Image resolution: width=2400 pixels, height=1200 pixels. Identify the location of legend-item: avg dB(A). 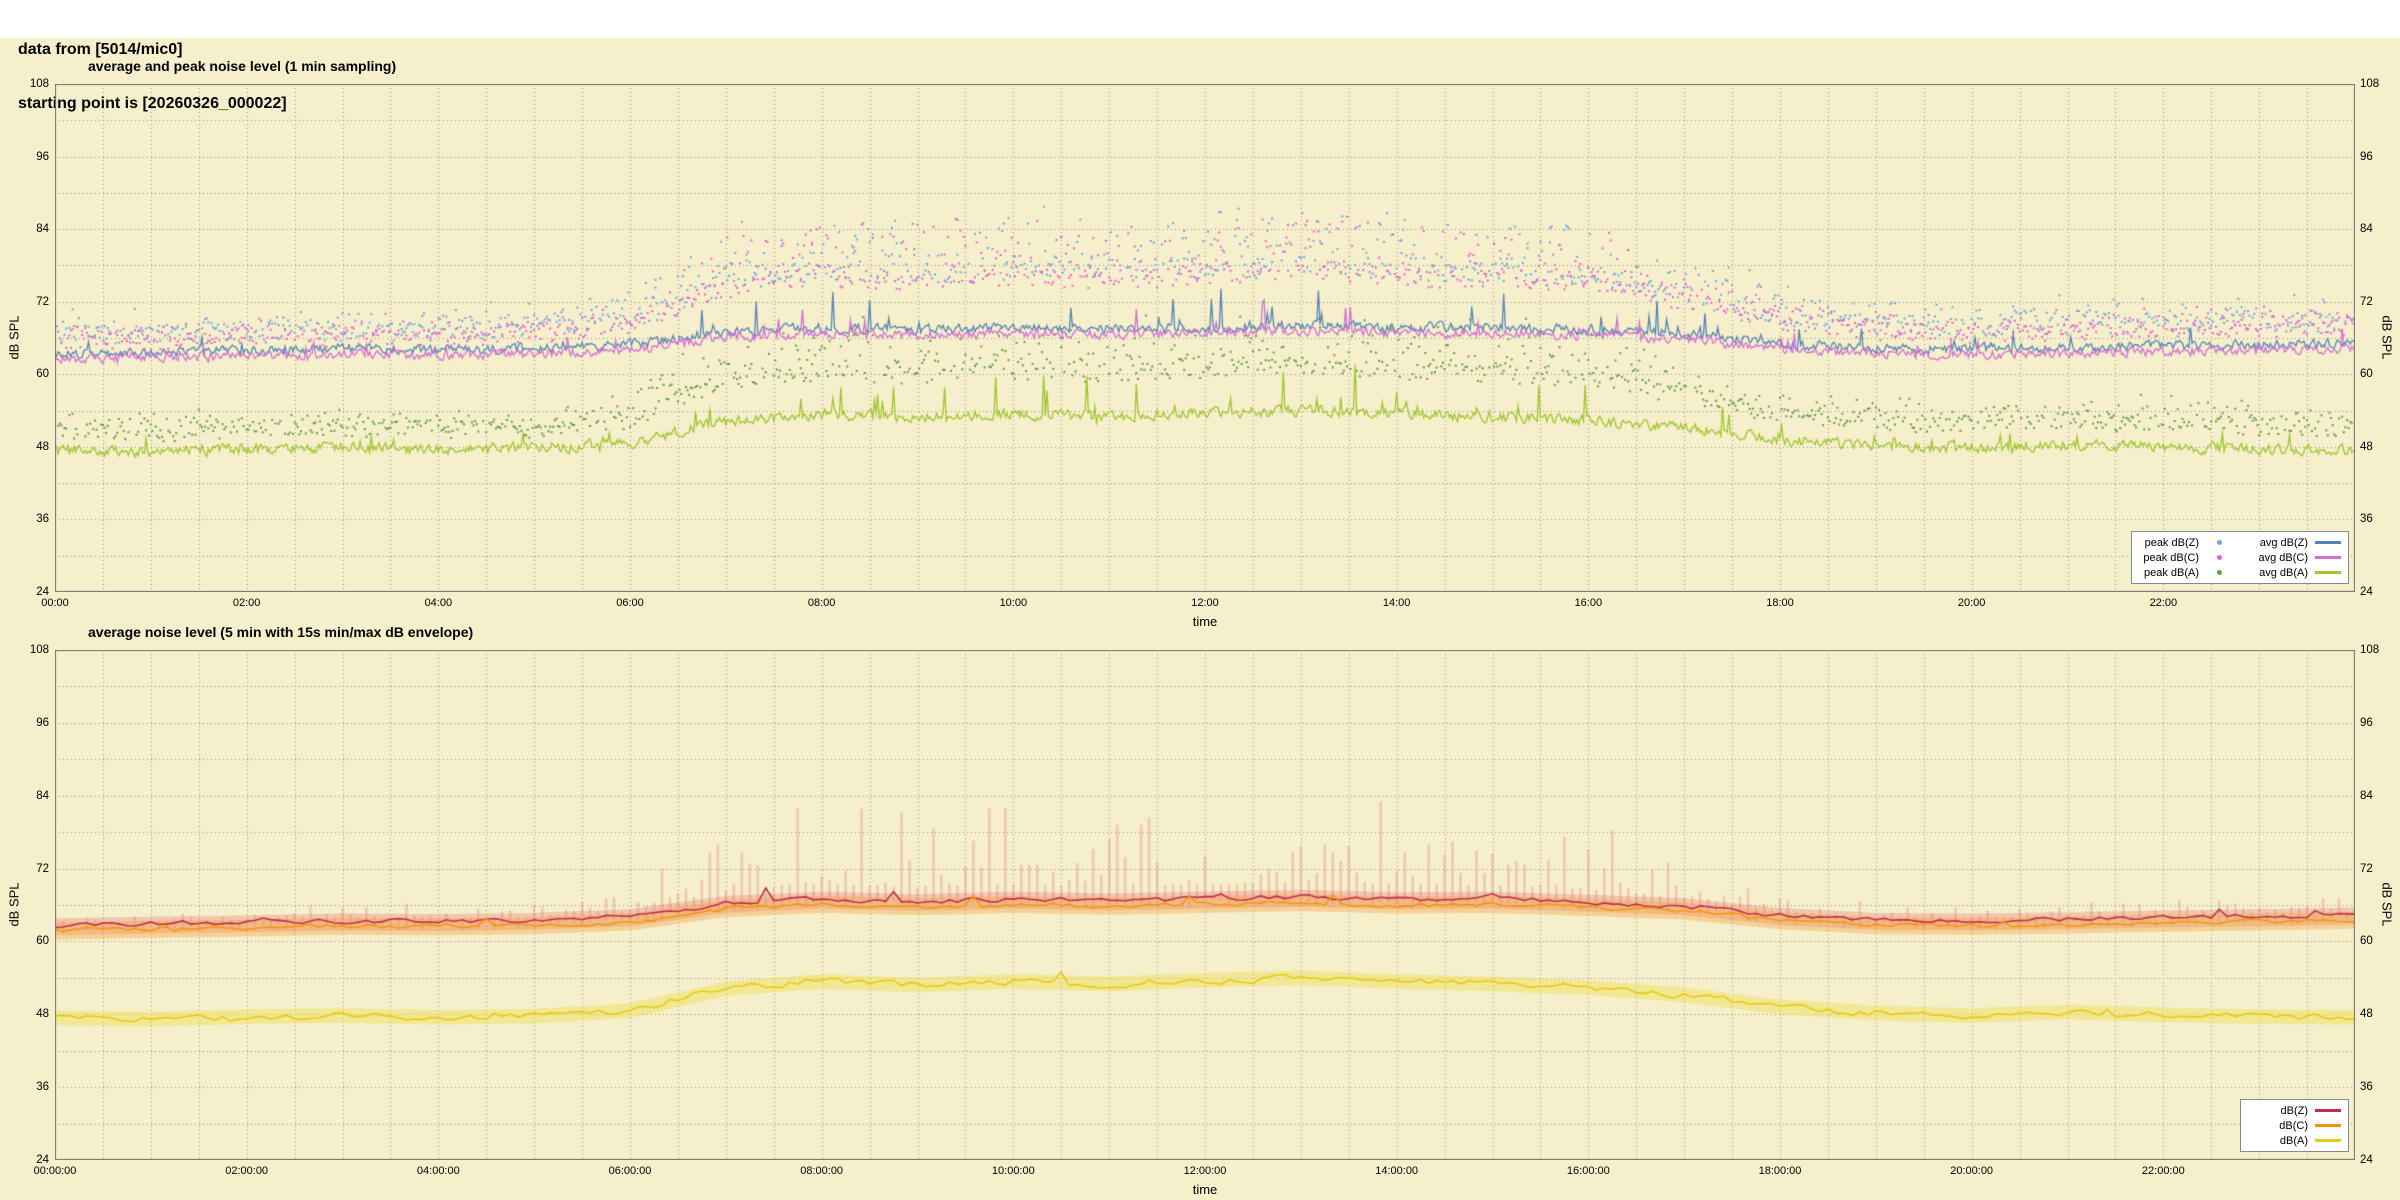
(2294, 572).